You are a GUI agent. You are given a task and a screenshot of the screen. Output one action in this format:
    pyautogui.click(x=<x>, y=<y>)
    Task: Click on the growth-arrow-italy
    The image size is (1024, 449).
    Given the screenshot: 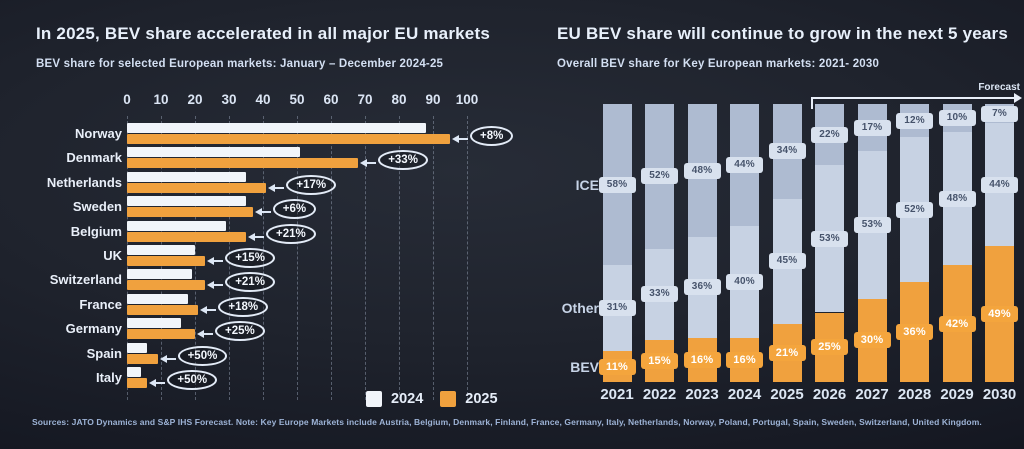 What is the action you would take?
    pyautogui.click(x=157, y=383)
    